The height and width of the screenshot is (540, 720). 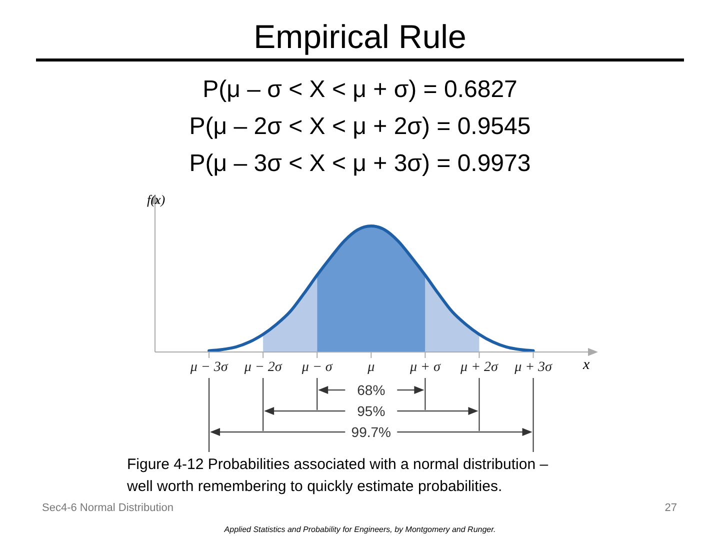 I want to click on text: P(μ – σ < X < μ + σ) = 0.6827, so click(x=360, y=89).